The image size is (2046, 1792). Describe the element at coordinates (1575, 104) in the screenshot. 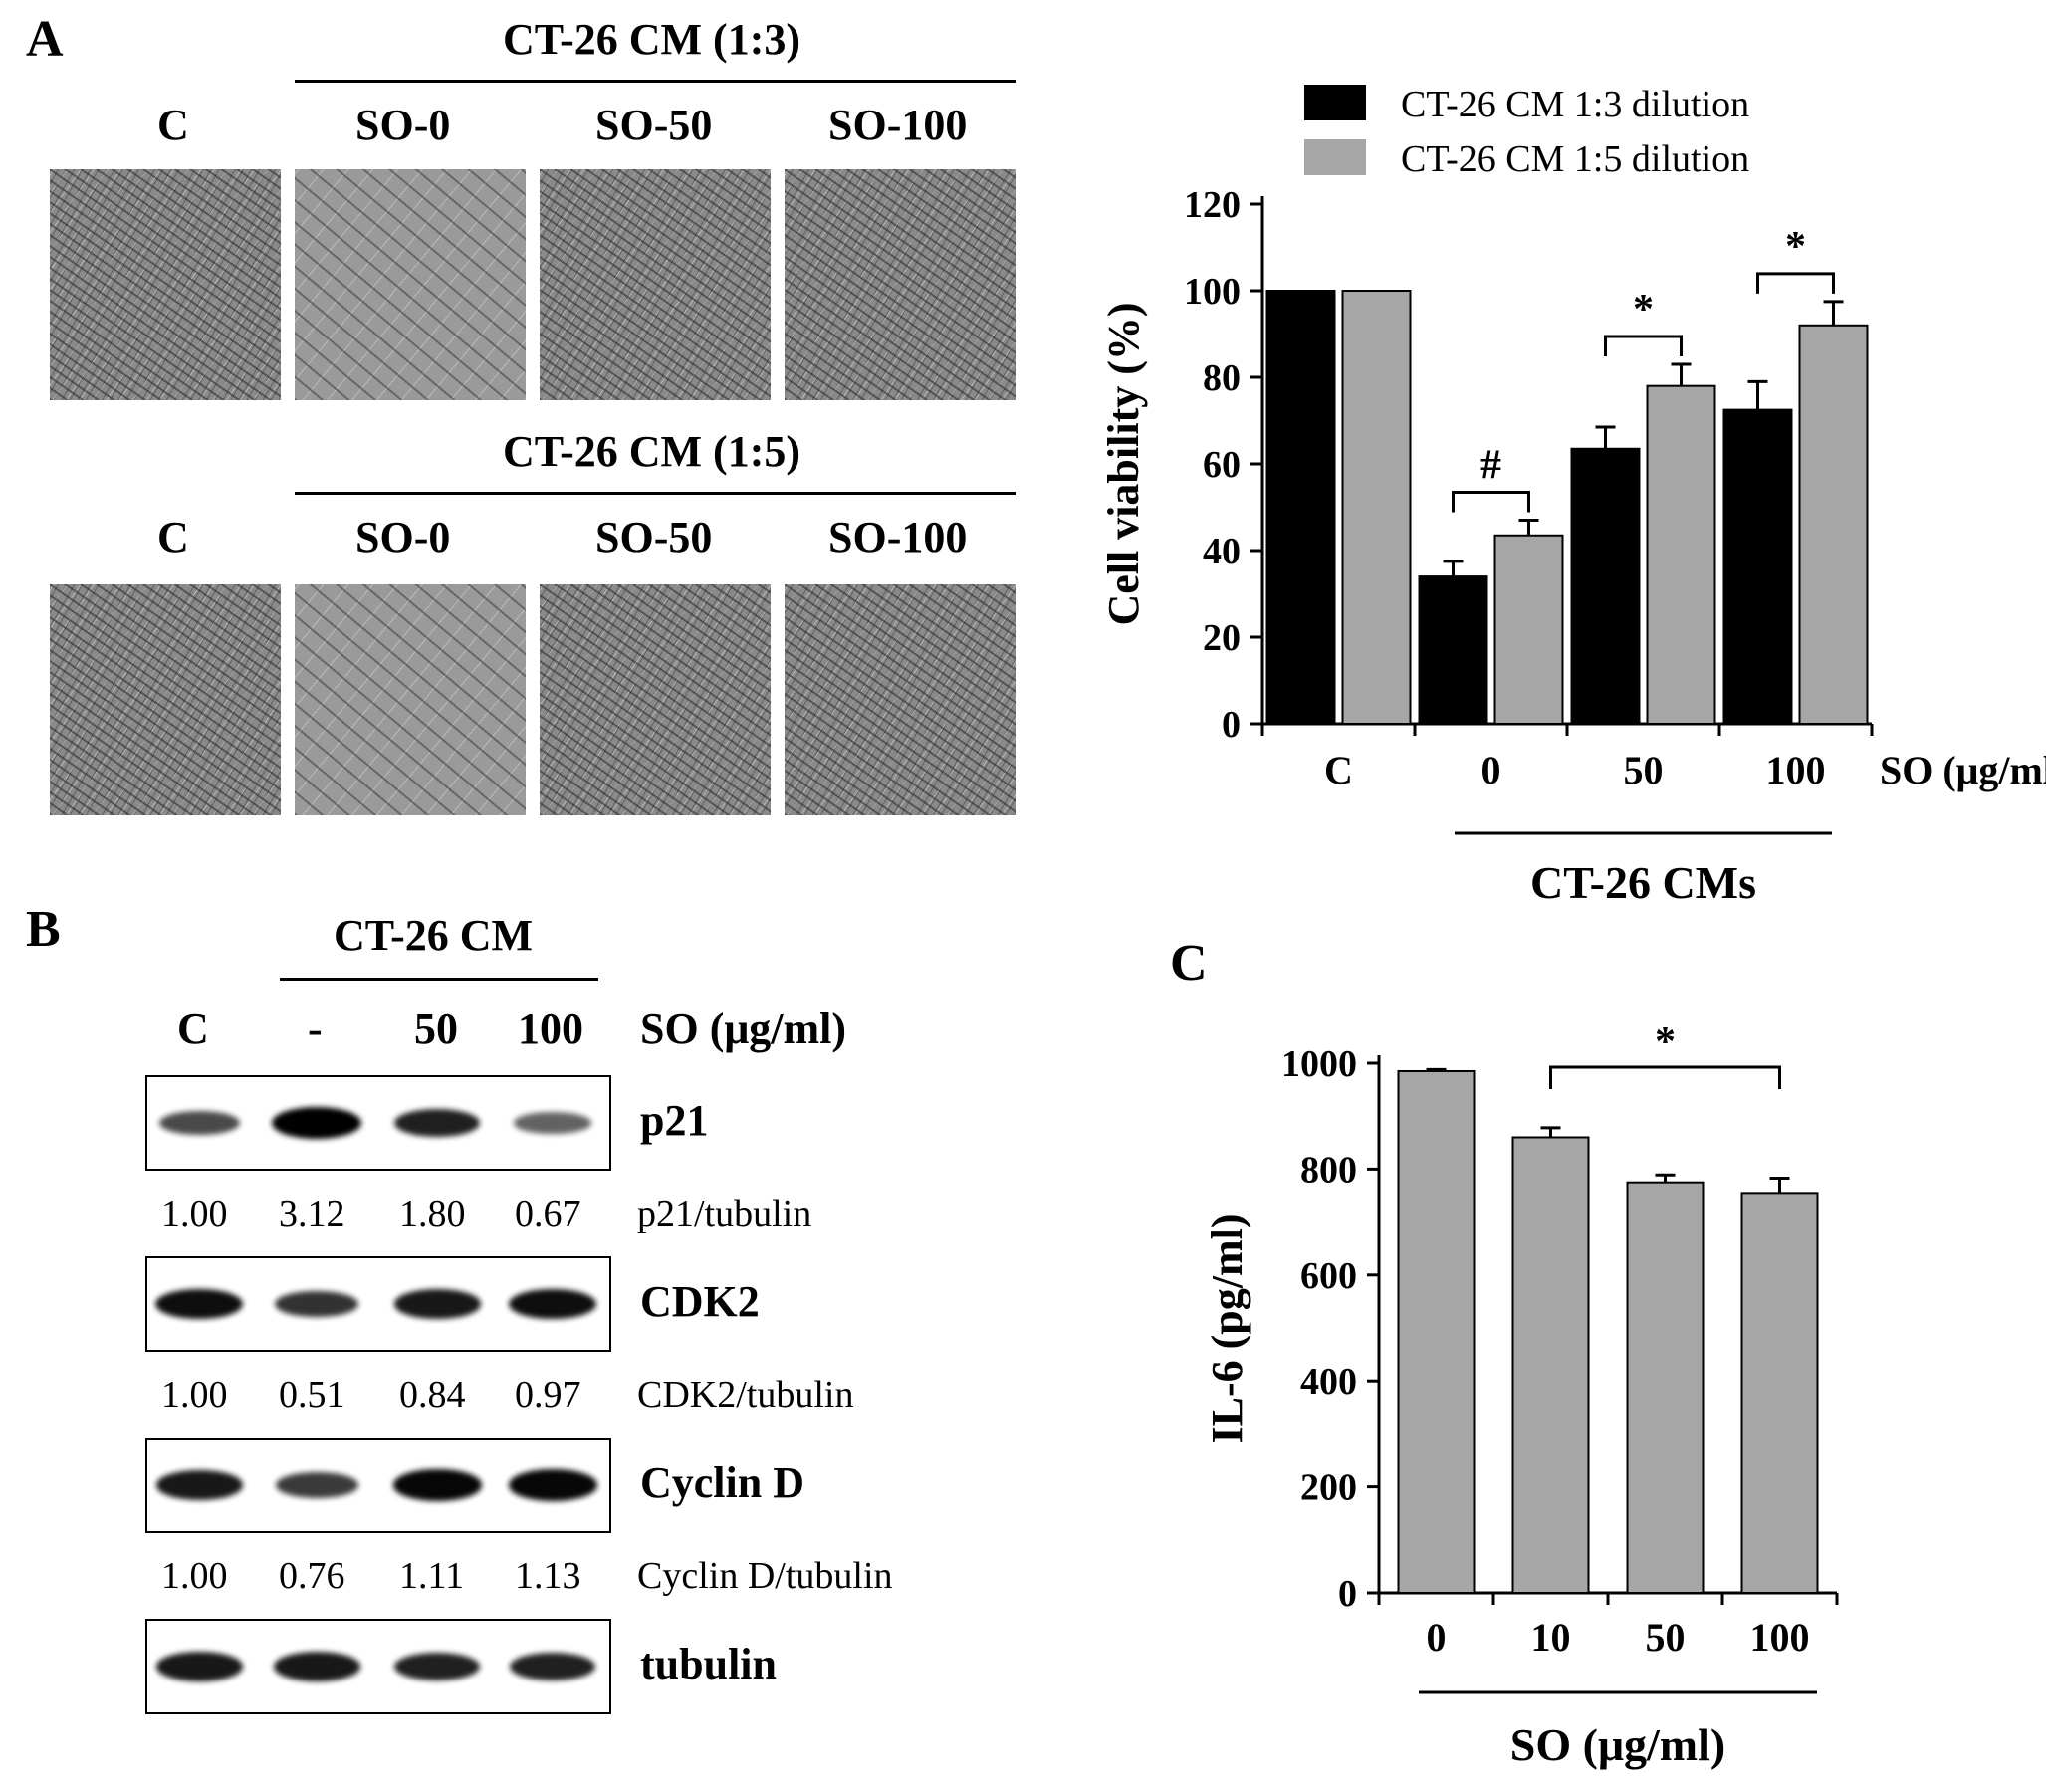

I see `legend-label: CT-26 CM 1:3 dilution` at that location.